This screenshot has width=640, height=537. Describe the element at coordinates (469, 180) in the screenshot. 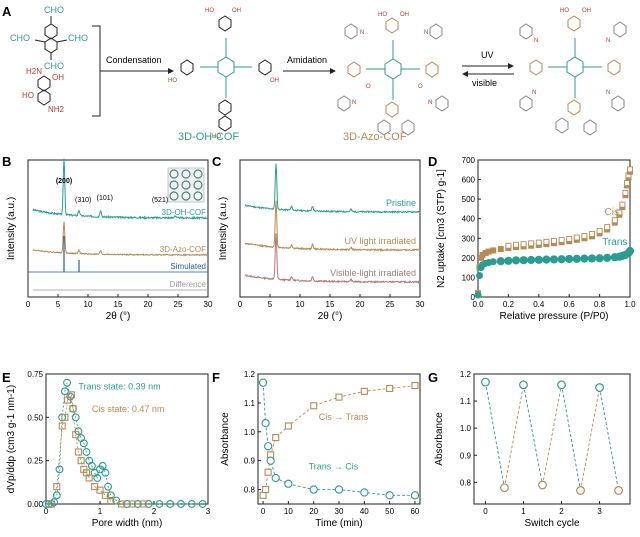

I see `y-tick-label: 600` at that location.